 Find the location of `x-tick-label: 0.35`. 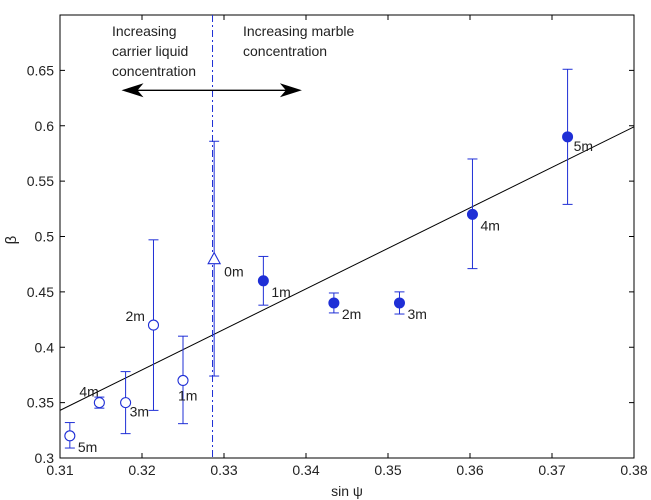

x-tick-label: 0.35 is located at coordinates (387, 470).